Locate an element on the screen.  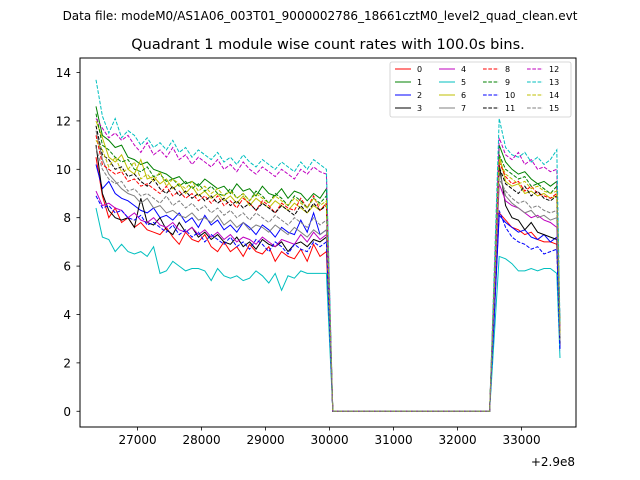
legend-label-13: 13 is located at coordinates (554, 82).